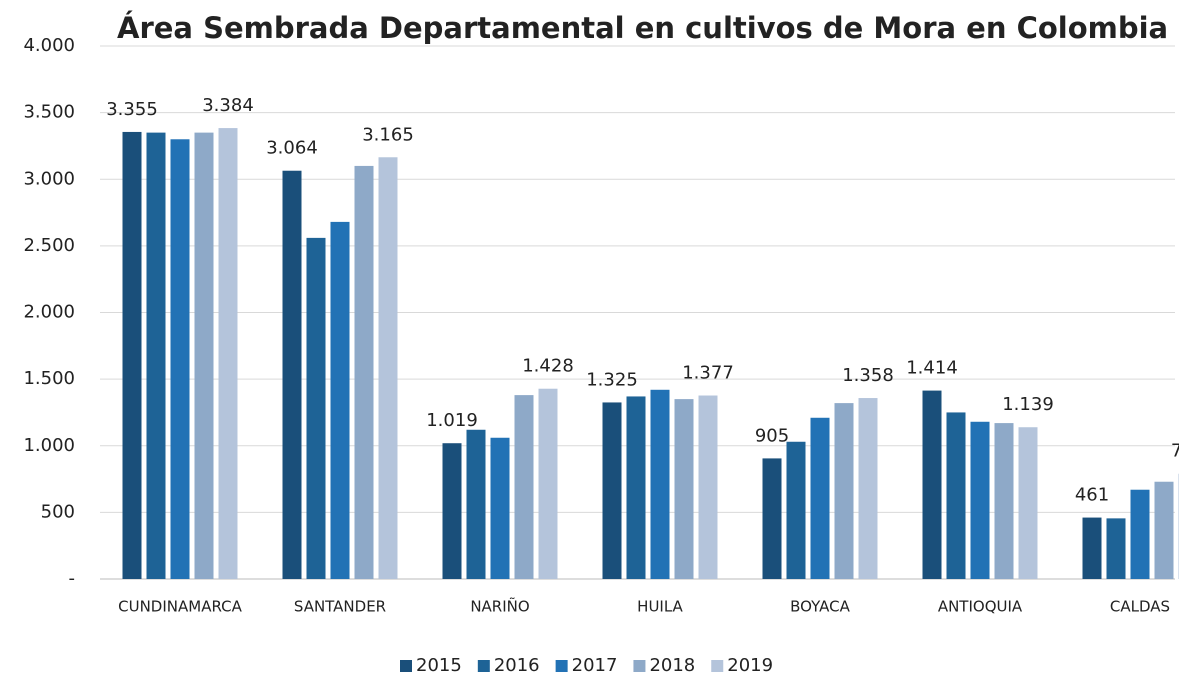 The image size is (1179, 677). What do you see at coordinates (932, 368) in the screenshot?
I see `value-label: 1.414` at bounding box center [932, 368].